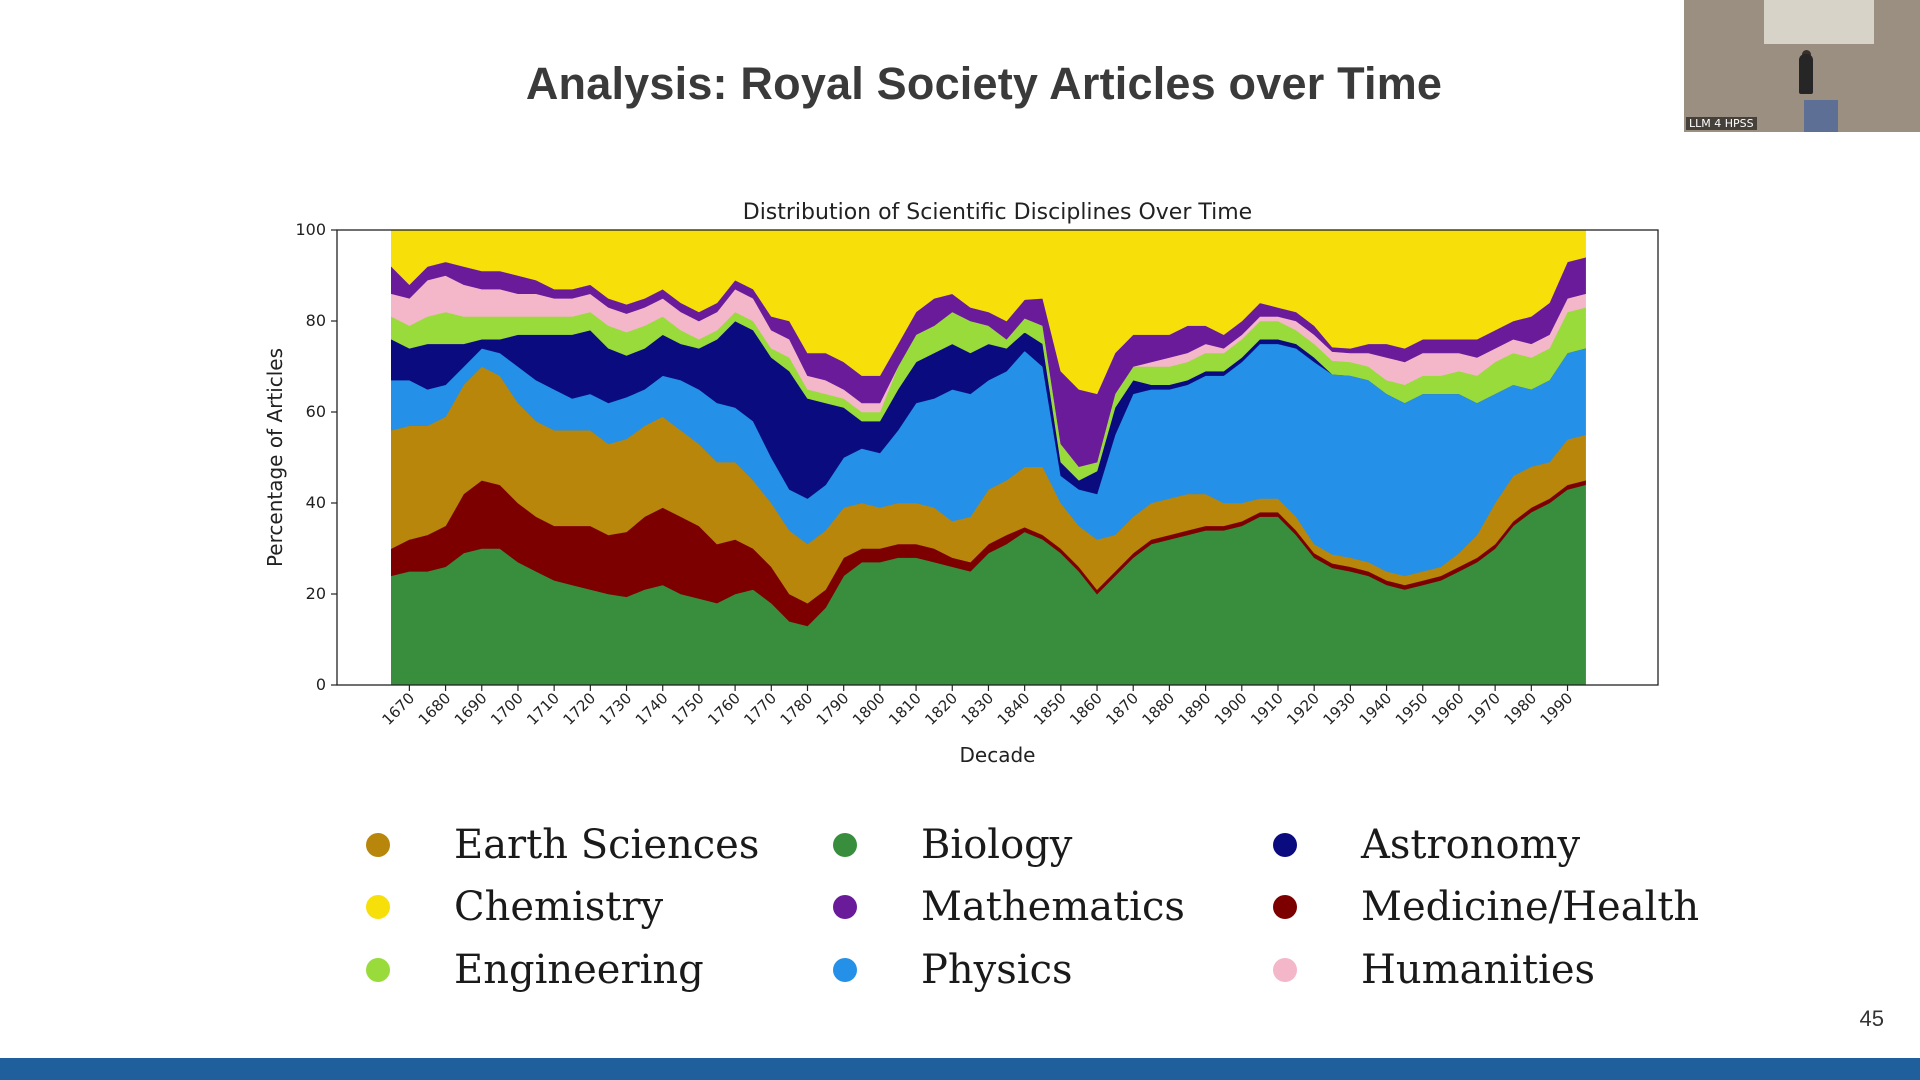 The height and width of the screenshot is (1080, 1920). Describe the element at coordinates (1557, 709) in the screenshot. I see `x-tick-label: 1990` at that location.